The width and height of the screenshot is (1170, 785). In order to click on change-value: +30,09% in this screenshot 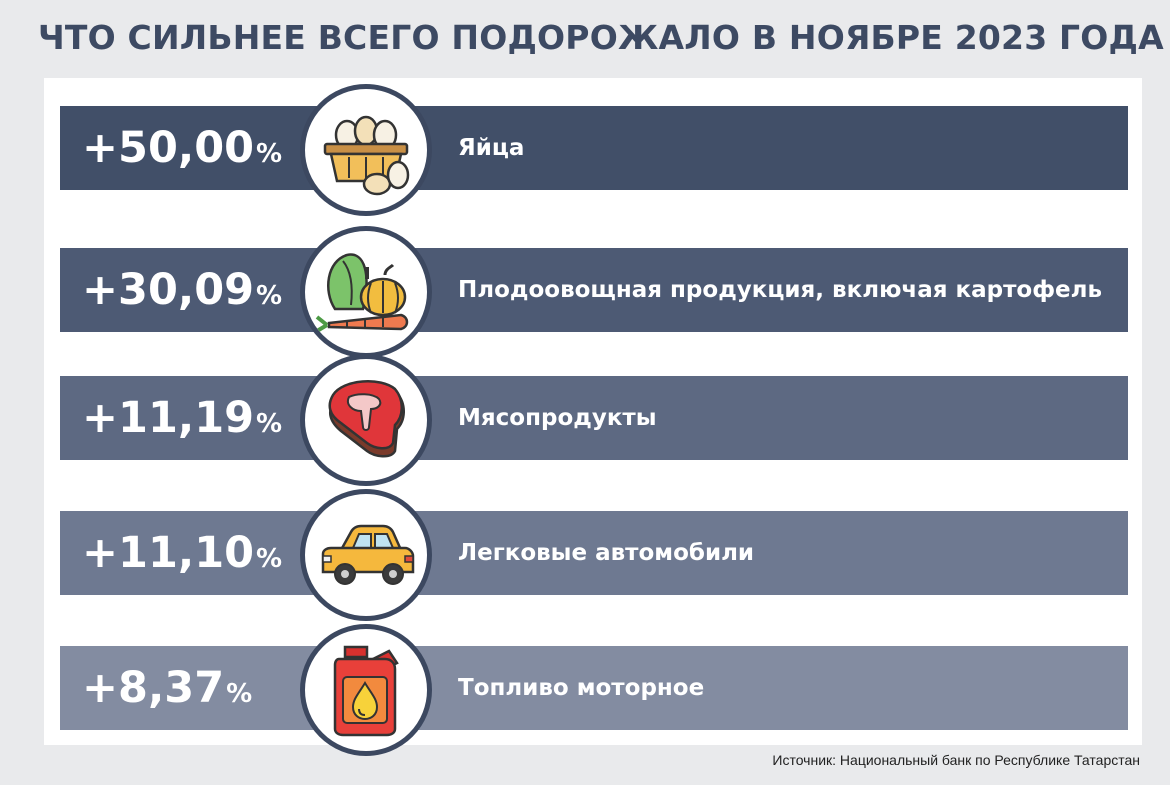, I will do `click(182, 290)`.